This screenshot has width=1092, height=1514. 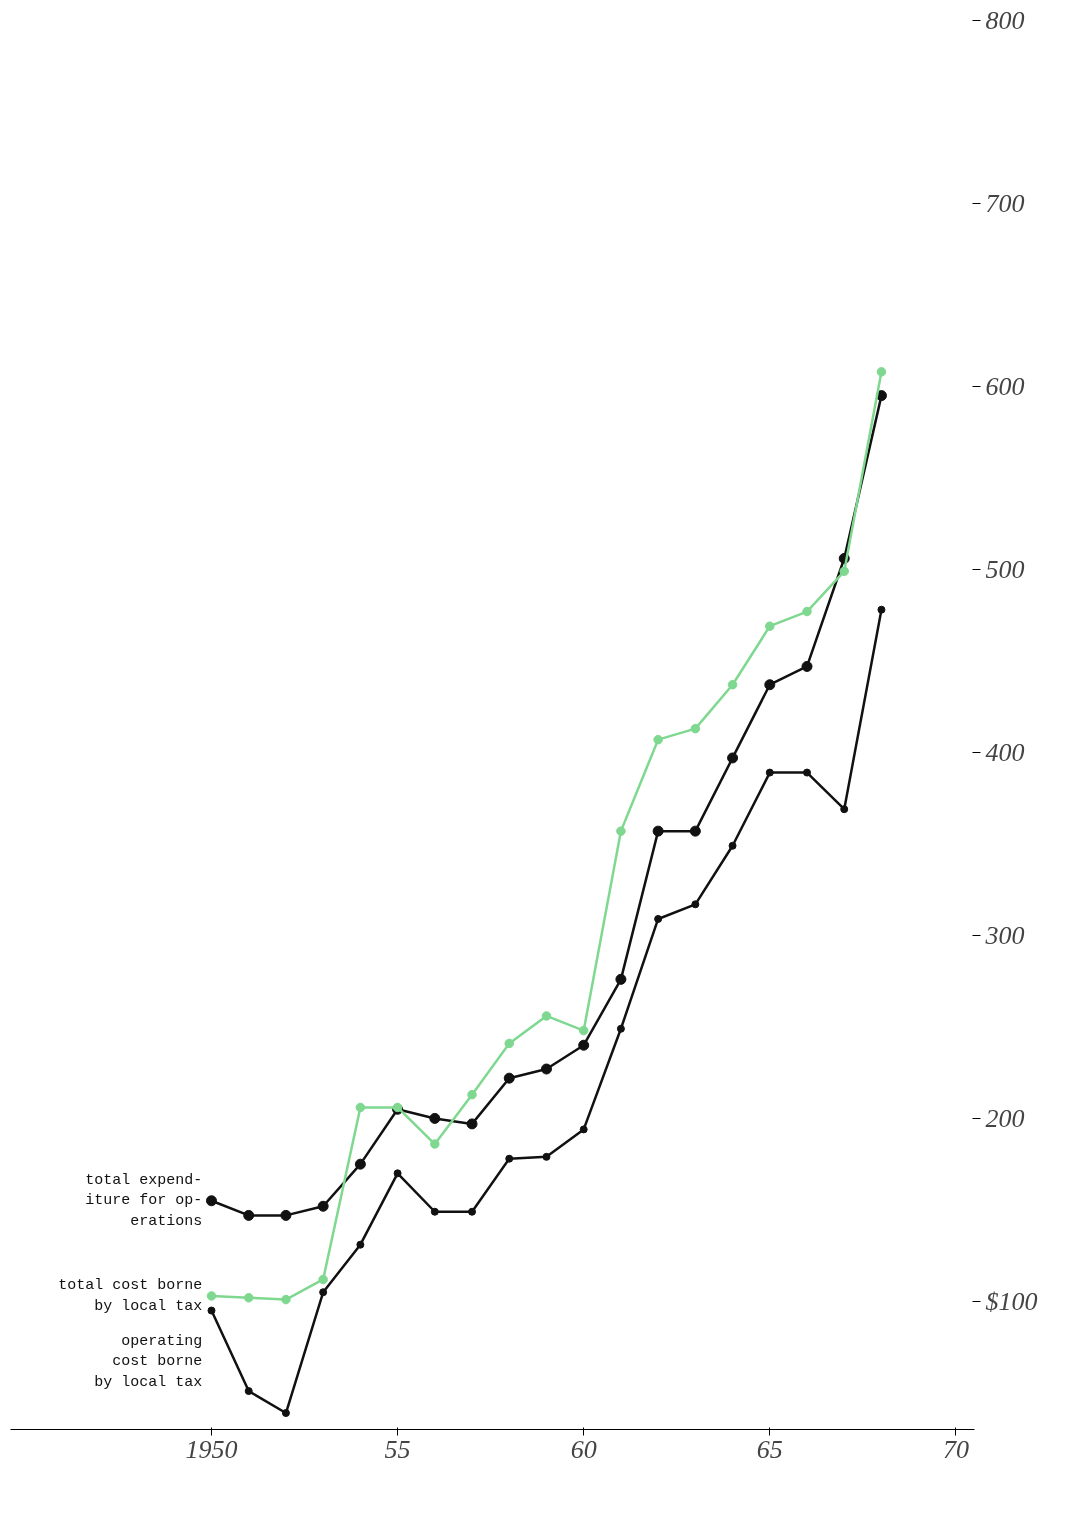 What do you see at coordinates (1011, 1301) in the screenshot?
I see `y-tick-label: $100` at bounding box center [1011, 1301].